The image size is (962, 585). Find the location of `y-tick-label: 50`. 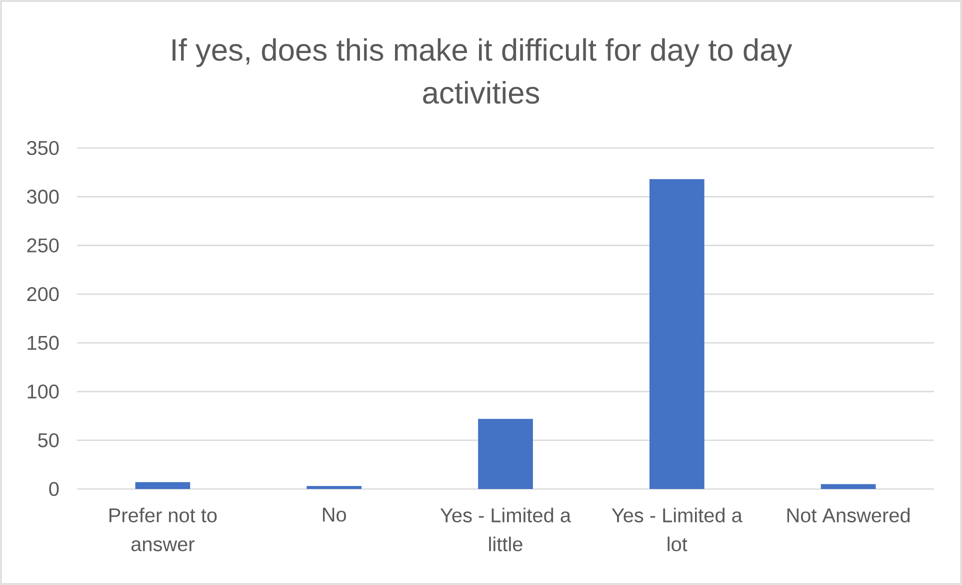

y-tick-label: 50 is located at coordinates (48, 440).